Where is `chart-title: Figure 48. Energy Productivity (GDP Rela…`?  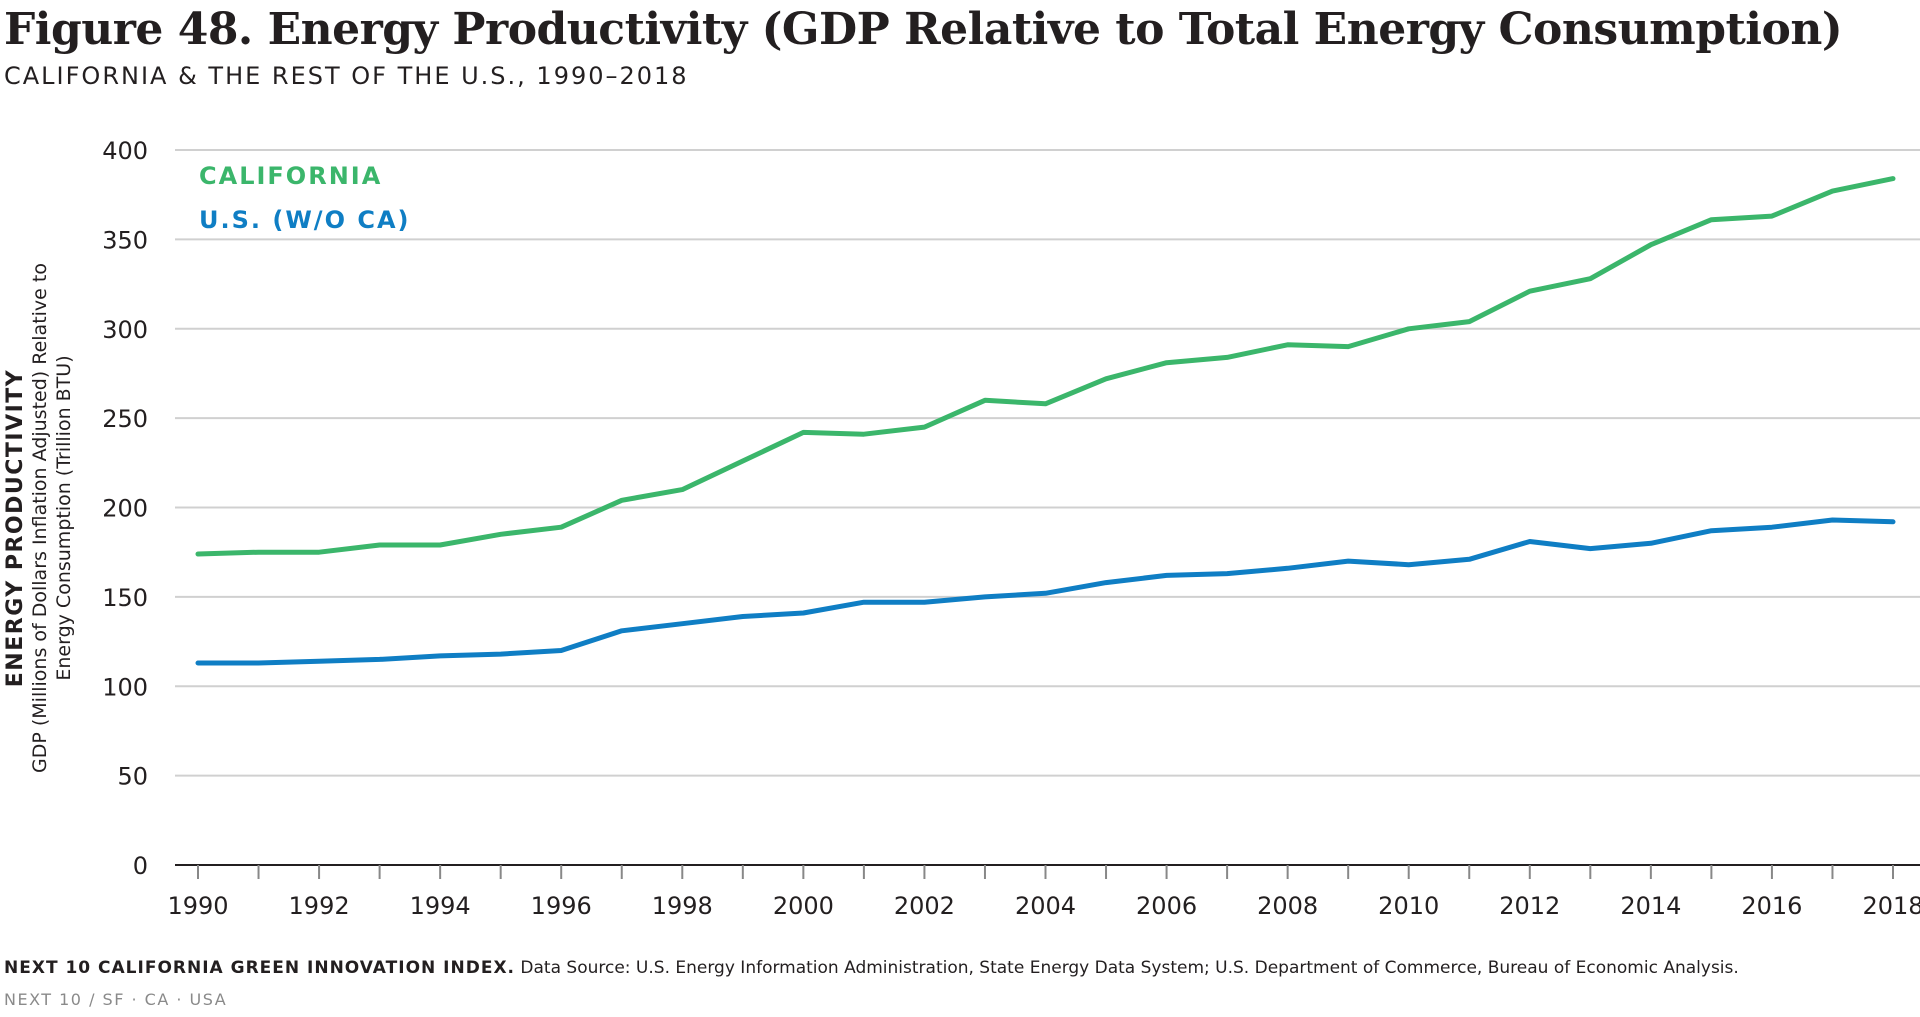 chart-title: Figure 48. Energy Productivity (GDP Rela… is located at coordinates (923, 29).